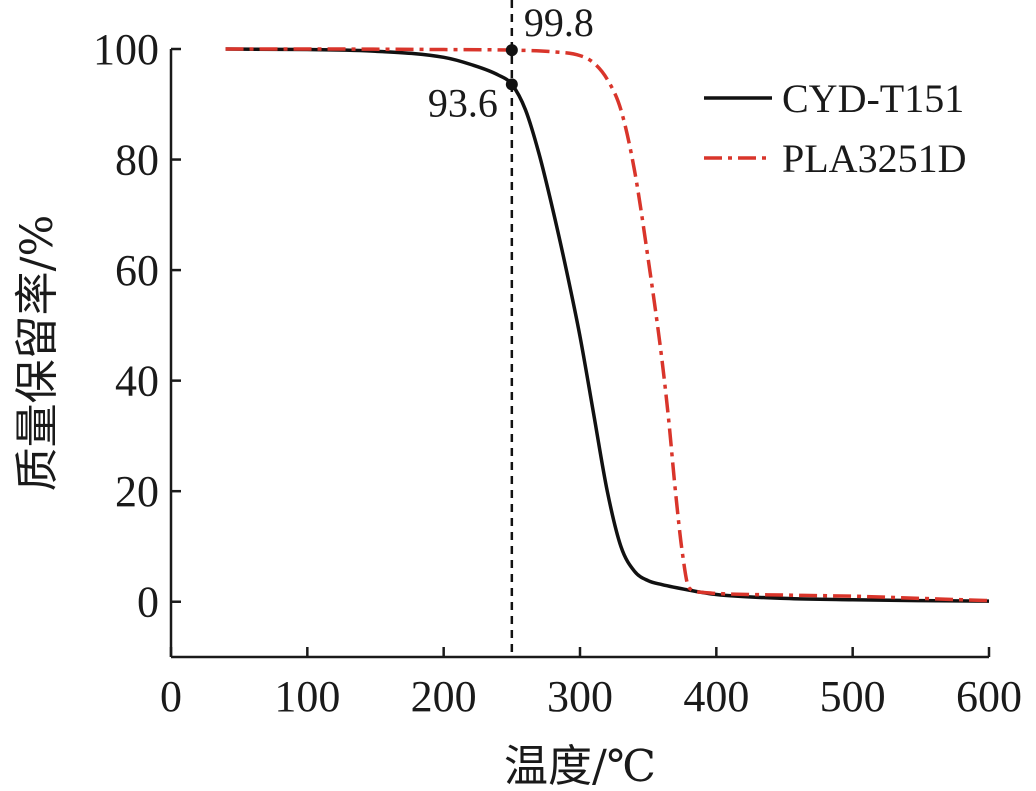  I want to click on y-ticks: 0 20 40 60 80 100, so click(137, 326).